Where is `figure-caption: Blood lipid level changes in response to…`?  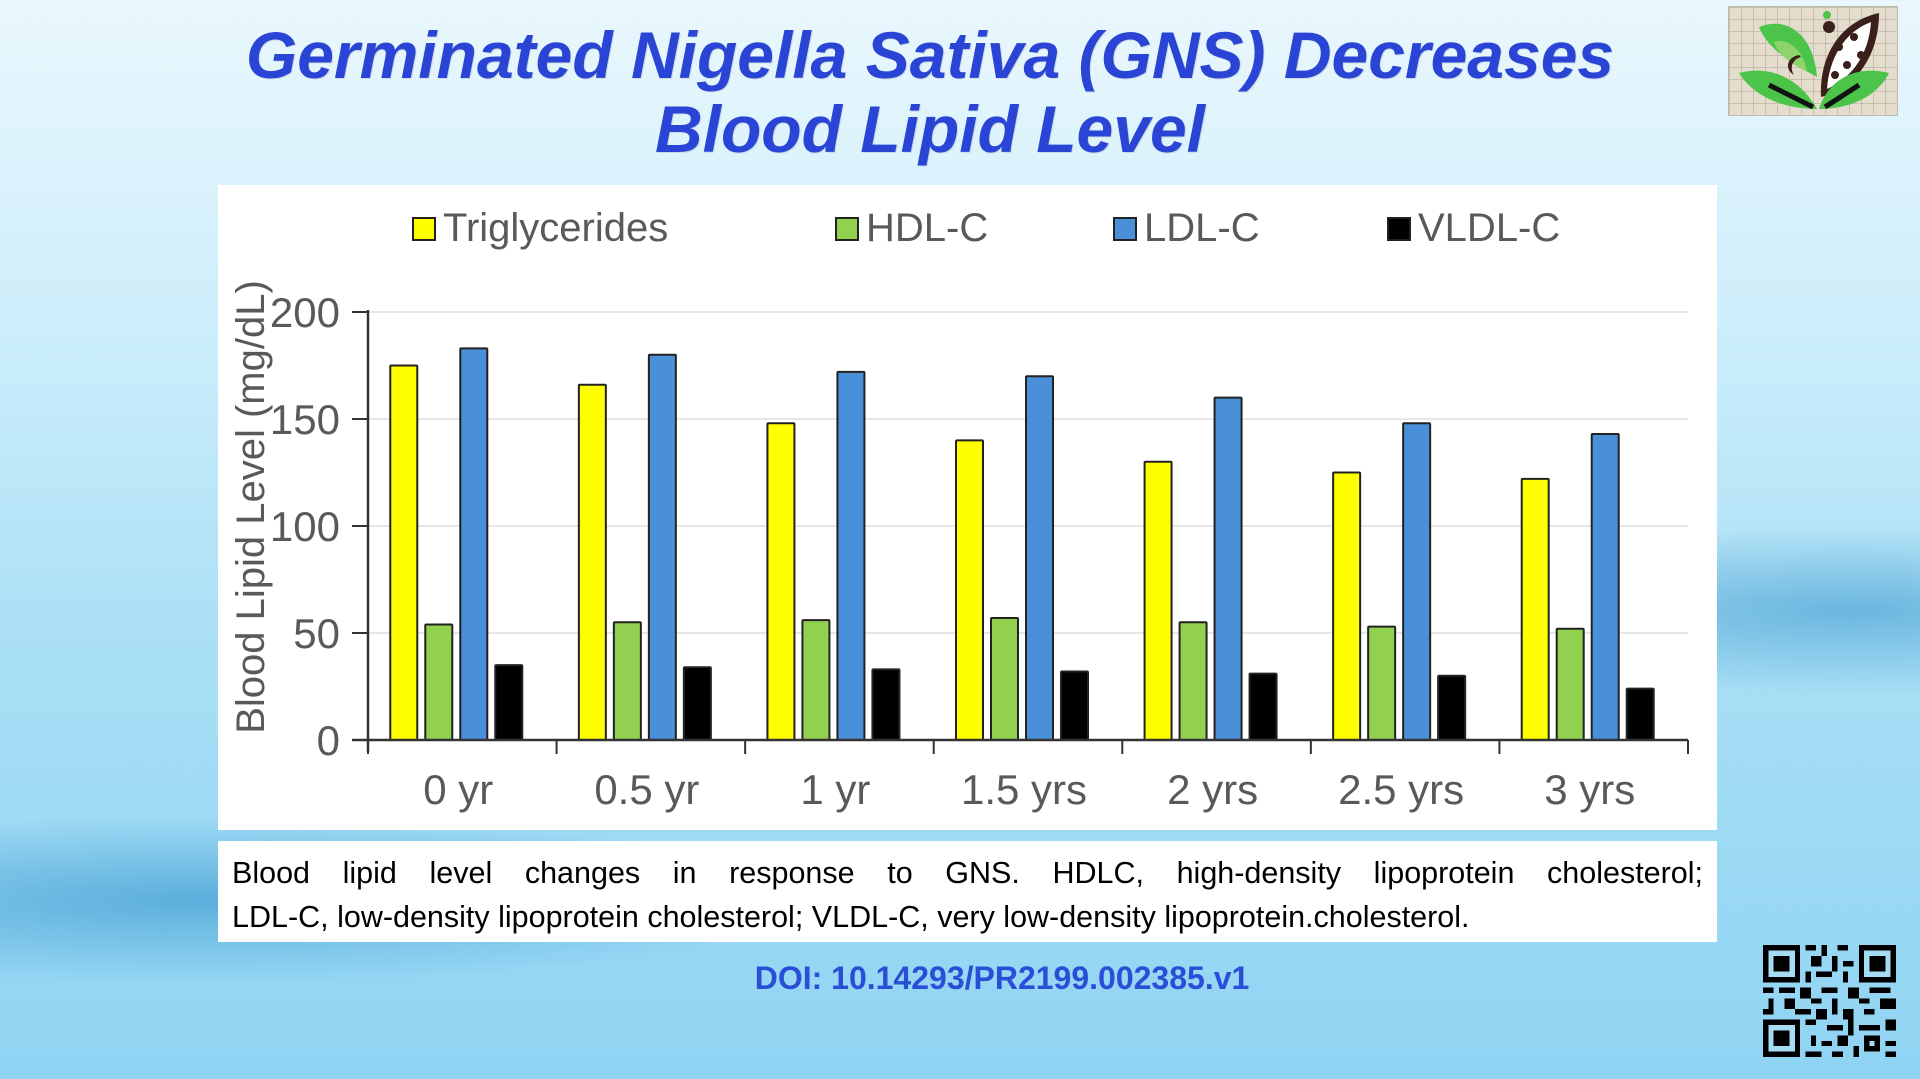
figure-caption: Blood lipid level changes in response to… is located at coordinates (967, 895).